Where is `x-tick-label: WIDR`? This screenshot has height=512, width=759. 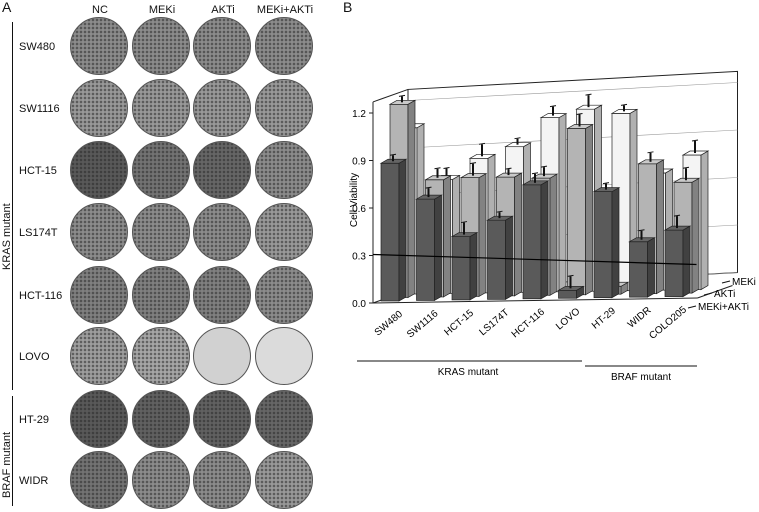 x-tick-label: WIDR is located at coordinates (640, 318).